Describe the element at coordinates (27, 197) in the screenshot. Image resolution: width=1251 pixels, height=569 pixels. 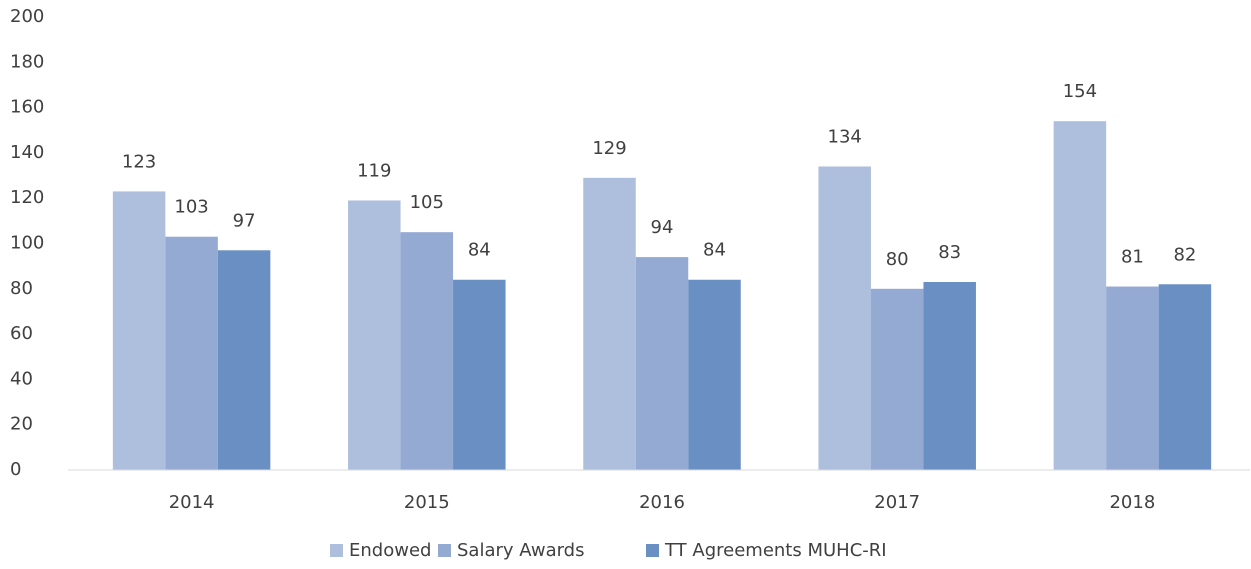
I see `y-tick-label: 120` at that location.